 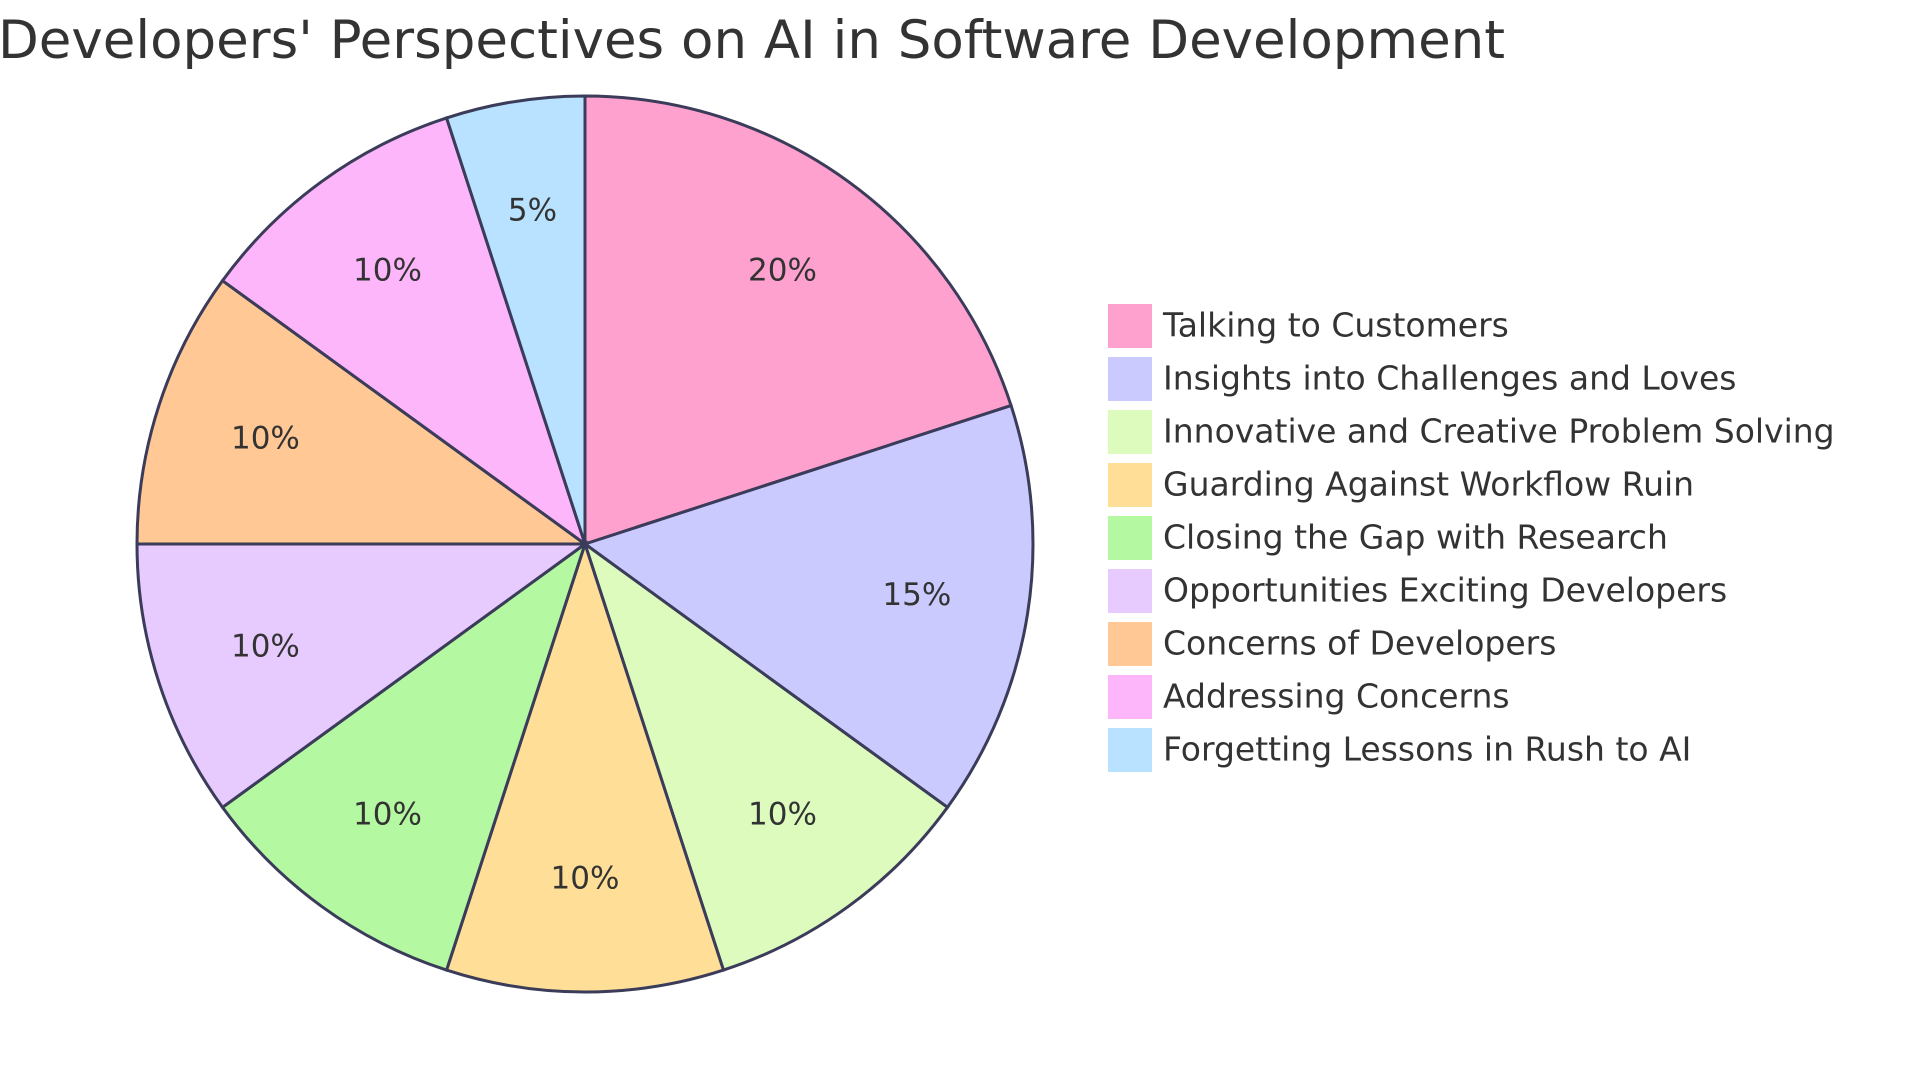 What do you see at coordinates (1359, 643) in the screenshot?
I see `legend-item-label: Concerns of Developers` at bounding box center [1359, 643].